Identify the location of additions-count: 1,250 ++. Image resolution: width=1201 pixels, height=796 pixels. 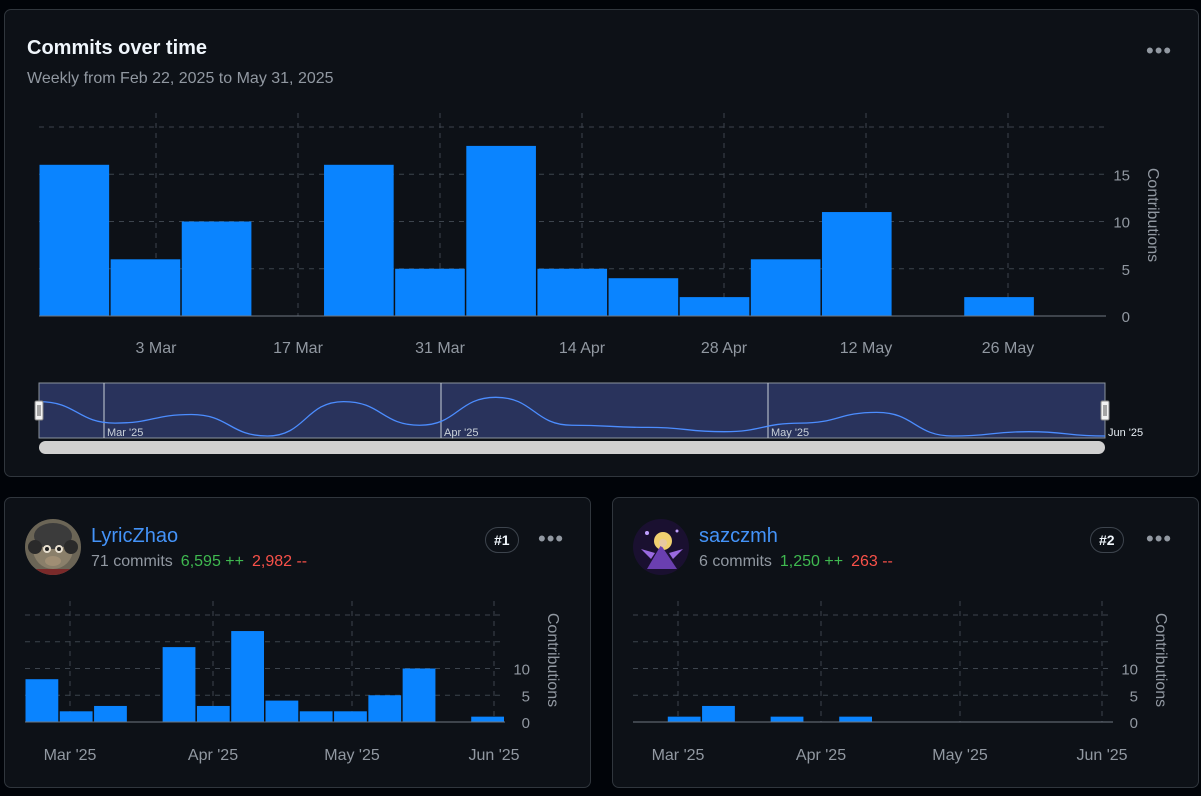
(811, 561).